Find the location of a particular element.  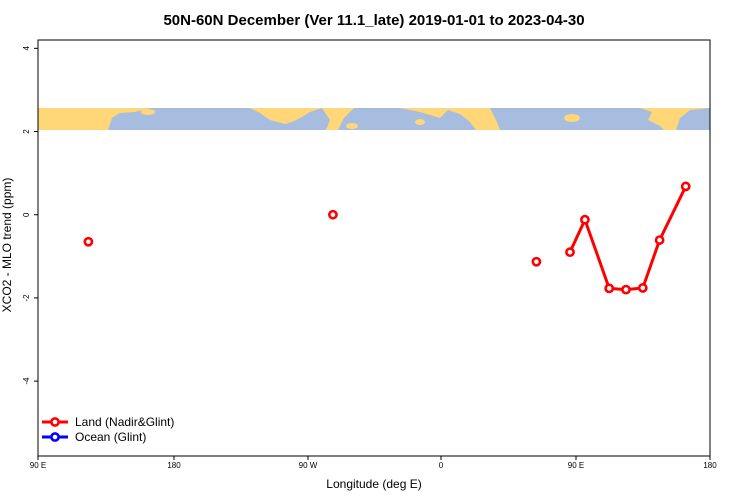

y-axis: 4 2 0 -2 -4 is located at coordinates (30, 215).